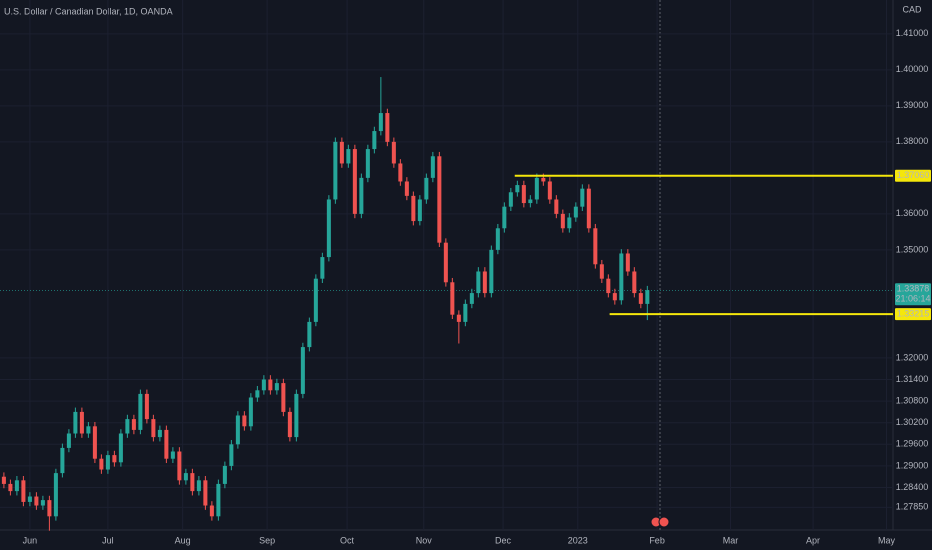  Describe the element at coordinates (912, 507) in the screenshot. I see `y-tick-label: 1.27850` at that location.